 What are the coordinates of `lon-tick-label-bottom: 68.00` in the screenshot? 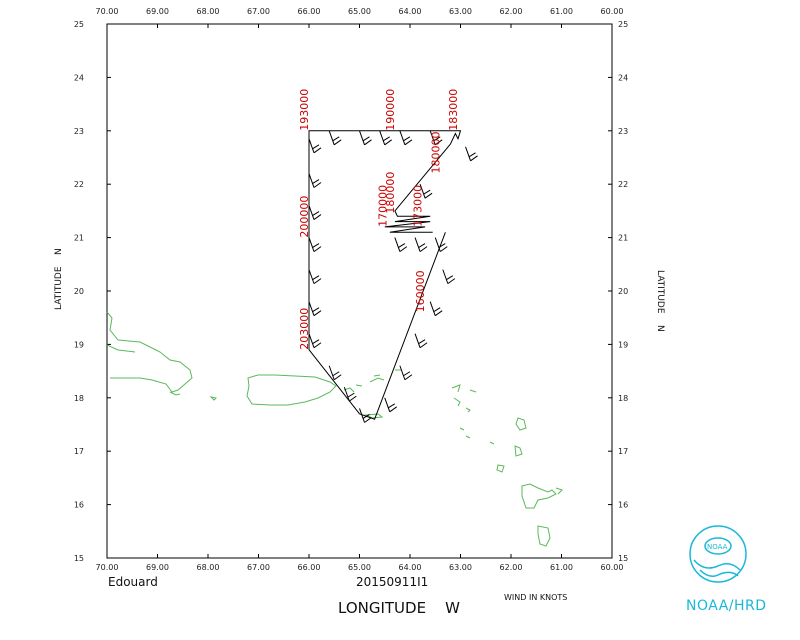 It's located at (208, 567).